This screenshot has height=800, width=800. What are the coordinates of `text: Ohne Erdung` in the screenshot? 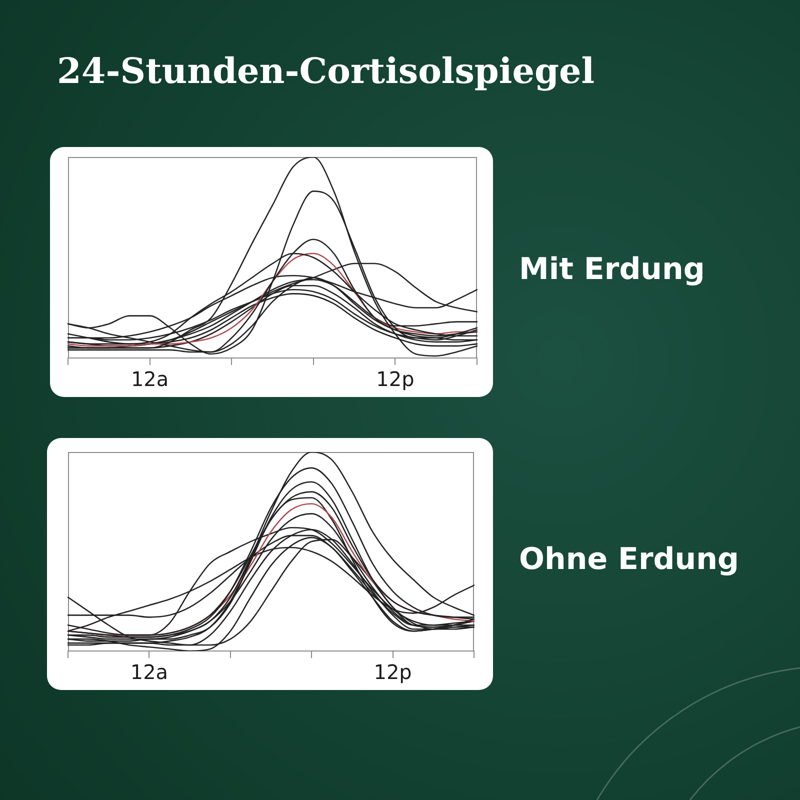 It's located at (629, 560).